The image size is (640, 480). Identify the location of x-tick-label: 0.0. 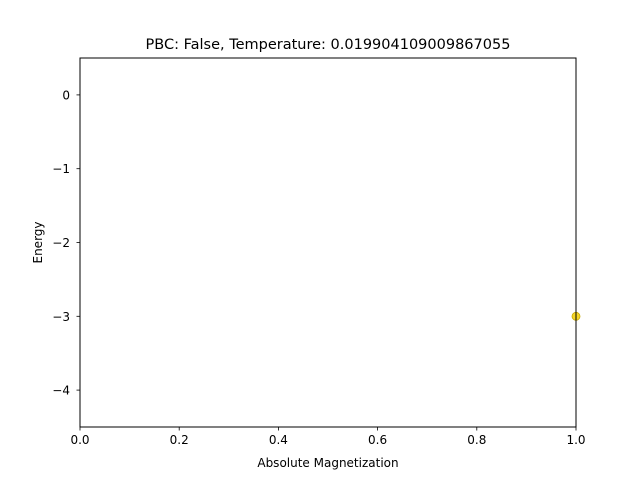
(79, 440).